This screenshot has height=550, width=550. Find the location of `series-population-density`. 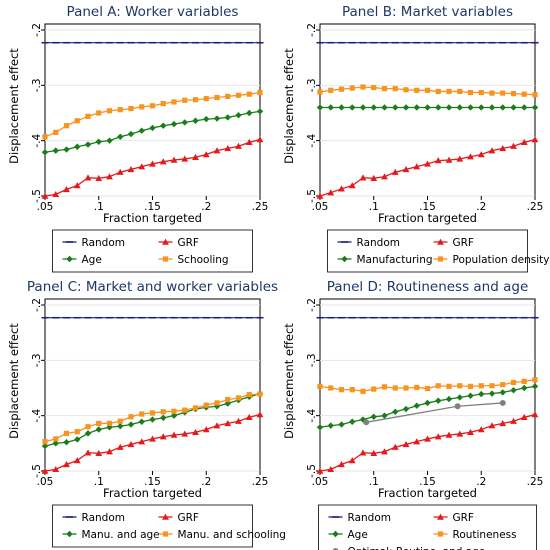

series-population-density is located at coordinates (427, 91).